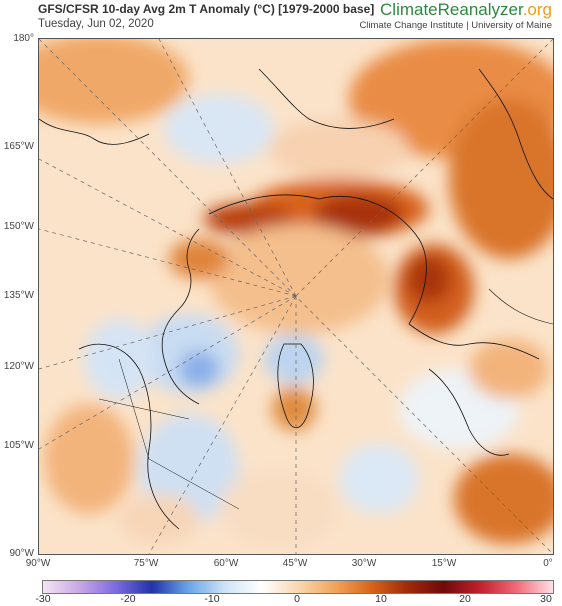  Describe the element at coordinates (465, 599) in the screenshot. I see `colorbar-tick-20: 20` at that location.